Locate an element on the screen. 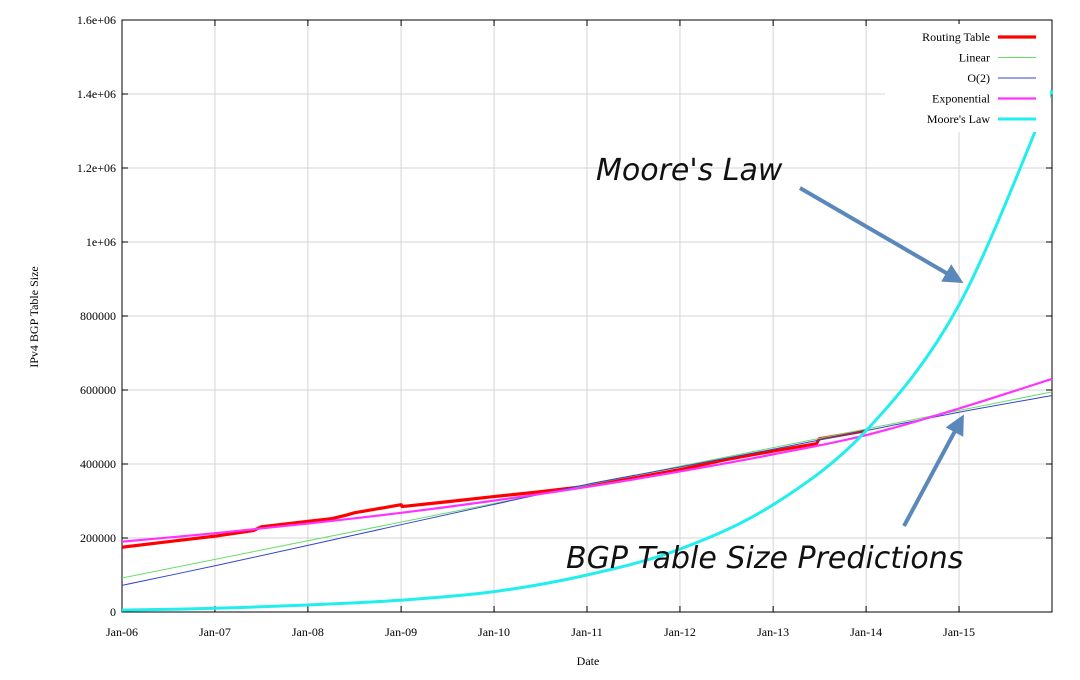 This screenshot has width=1080, height=680. legend-label-exponential: Exponential is located at coordinates (961, 99).